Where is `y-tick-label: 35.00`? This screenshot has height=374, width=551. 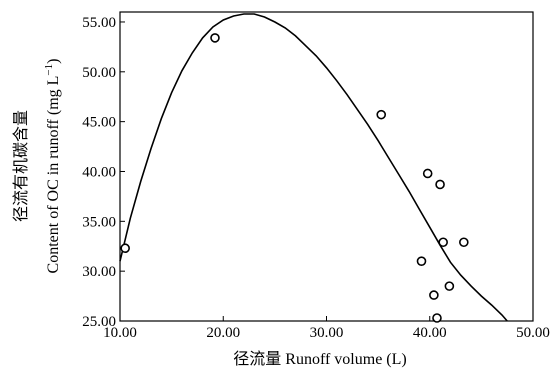
y-tick-label: 35.00 is located at coordinates (99, 222).